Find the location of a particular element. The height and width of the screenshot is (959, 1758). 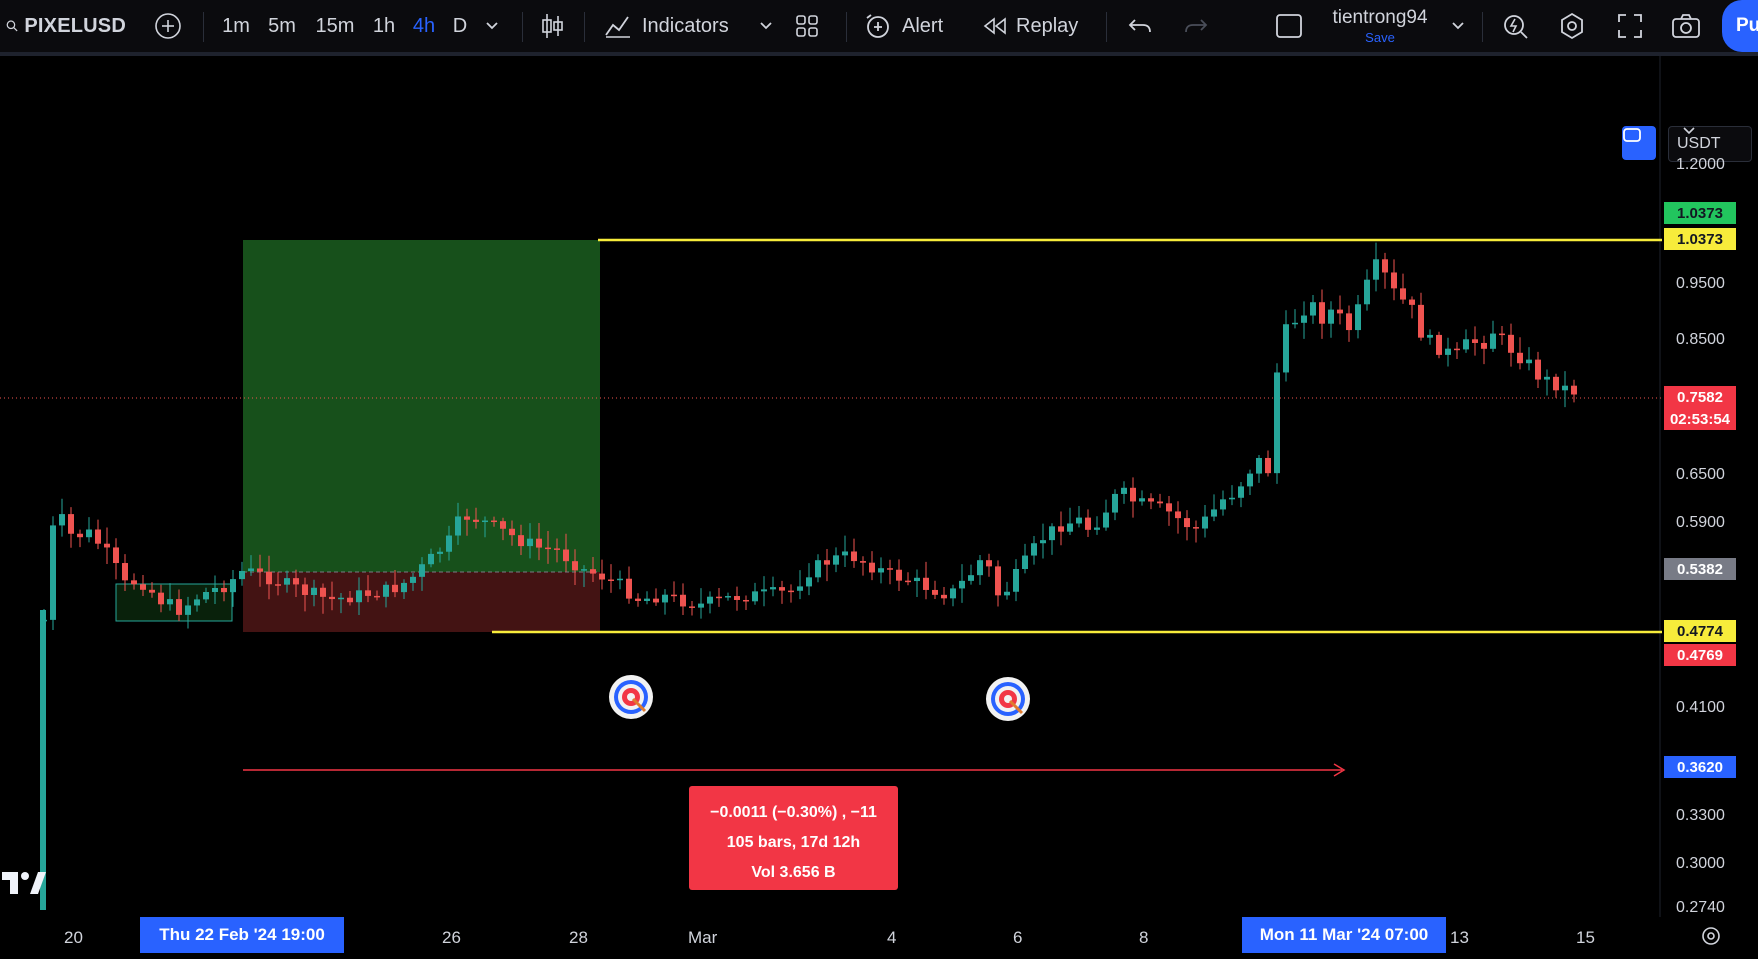

settings-button is located at coordinates (1572, 26).